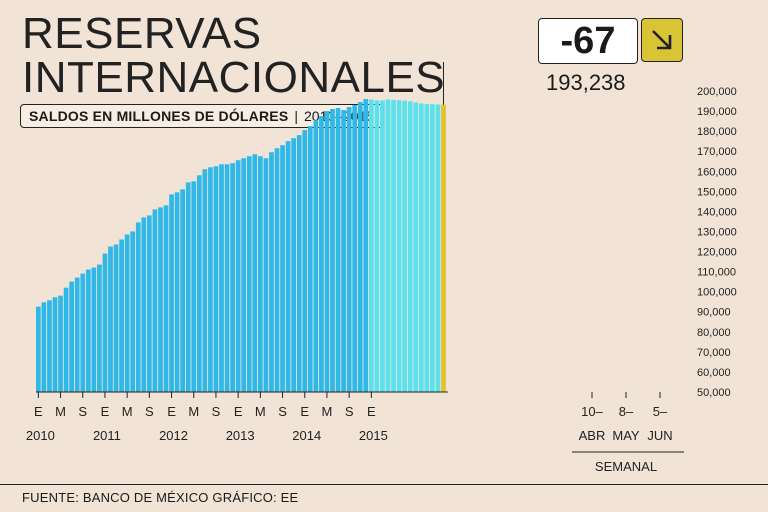 This screenshot has width=768, height=512. What do you see at coordinates (714, 353) in the screenshot?
I see `y-tick-label: 70,000` at bounding box center [714, 353].